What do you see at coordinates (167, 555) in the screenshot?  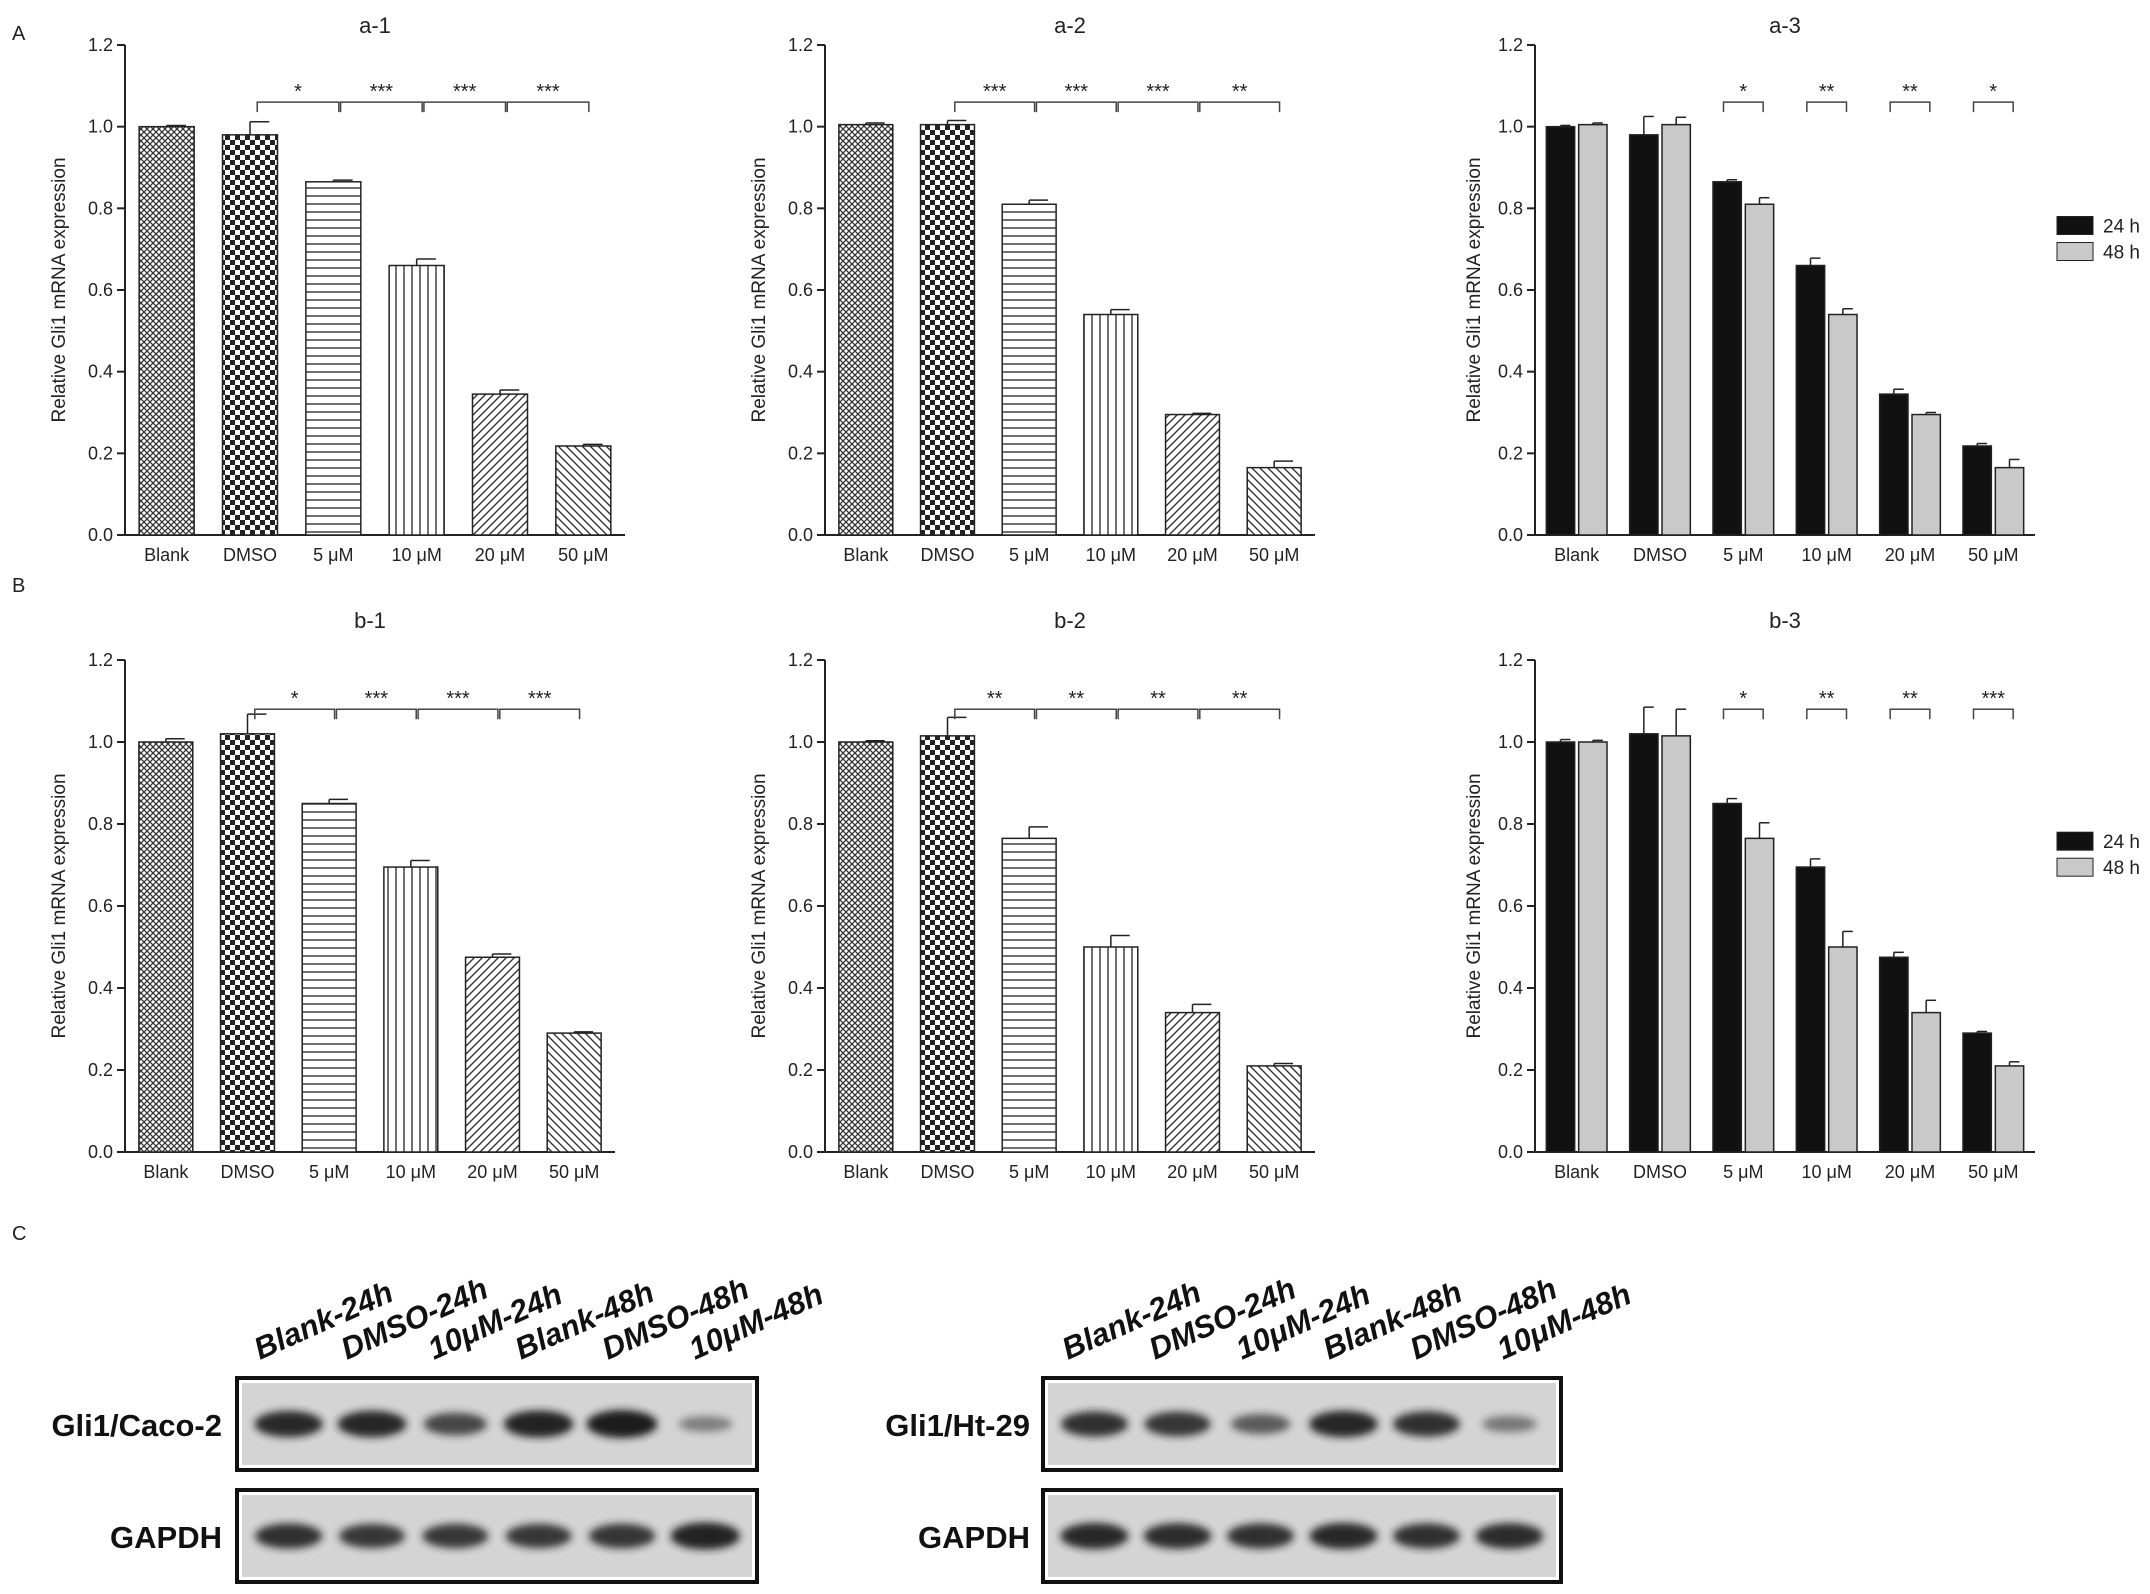 I see `x-tick-label: Blank` at bounding box center [167, 555].